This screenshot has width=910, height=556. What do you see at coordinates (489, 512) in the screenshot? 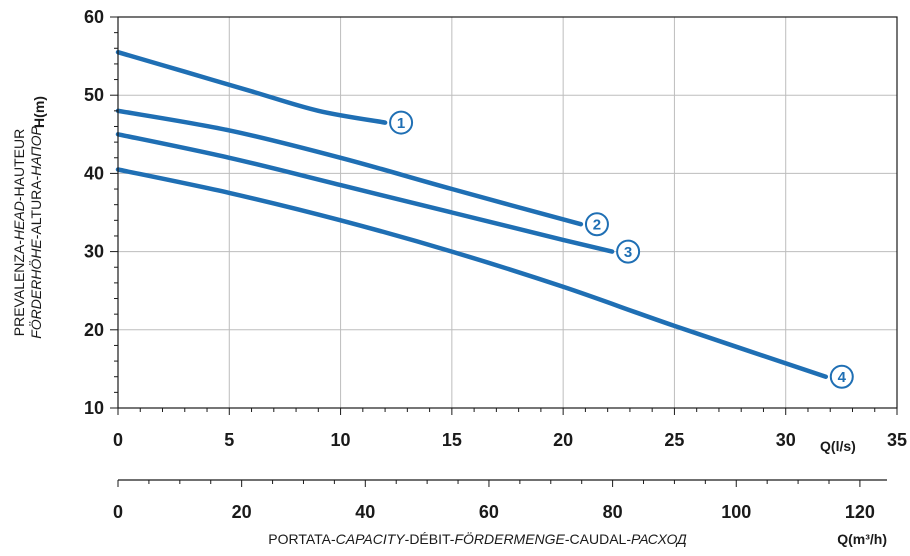
I see `x2-tick-label: 60` at bounding box center [489, 512].